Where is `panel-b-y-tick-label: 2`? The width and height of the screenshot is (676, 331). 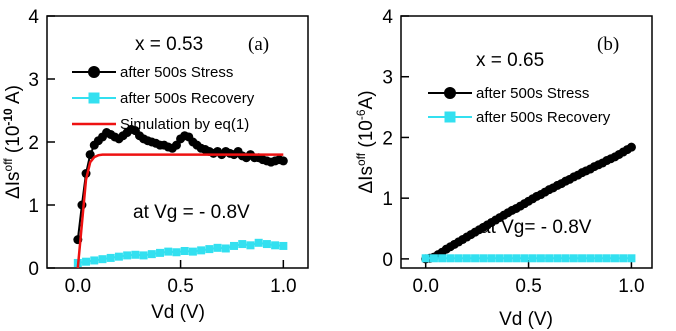
panel-b-y-tick-label: 2 is located at coordinates (387, 138).